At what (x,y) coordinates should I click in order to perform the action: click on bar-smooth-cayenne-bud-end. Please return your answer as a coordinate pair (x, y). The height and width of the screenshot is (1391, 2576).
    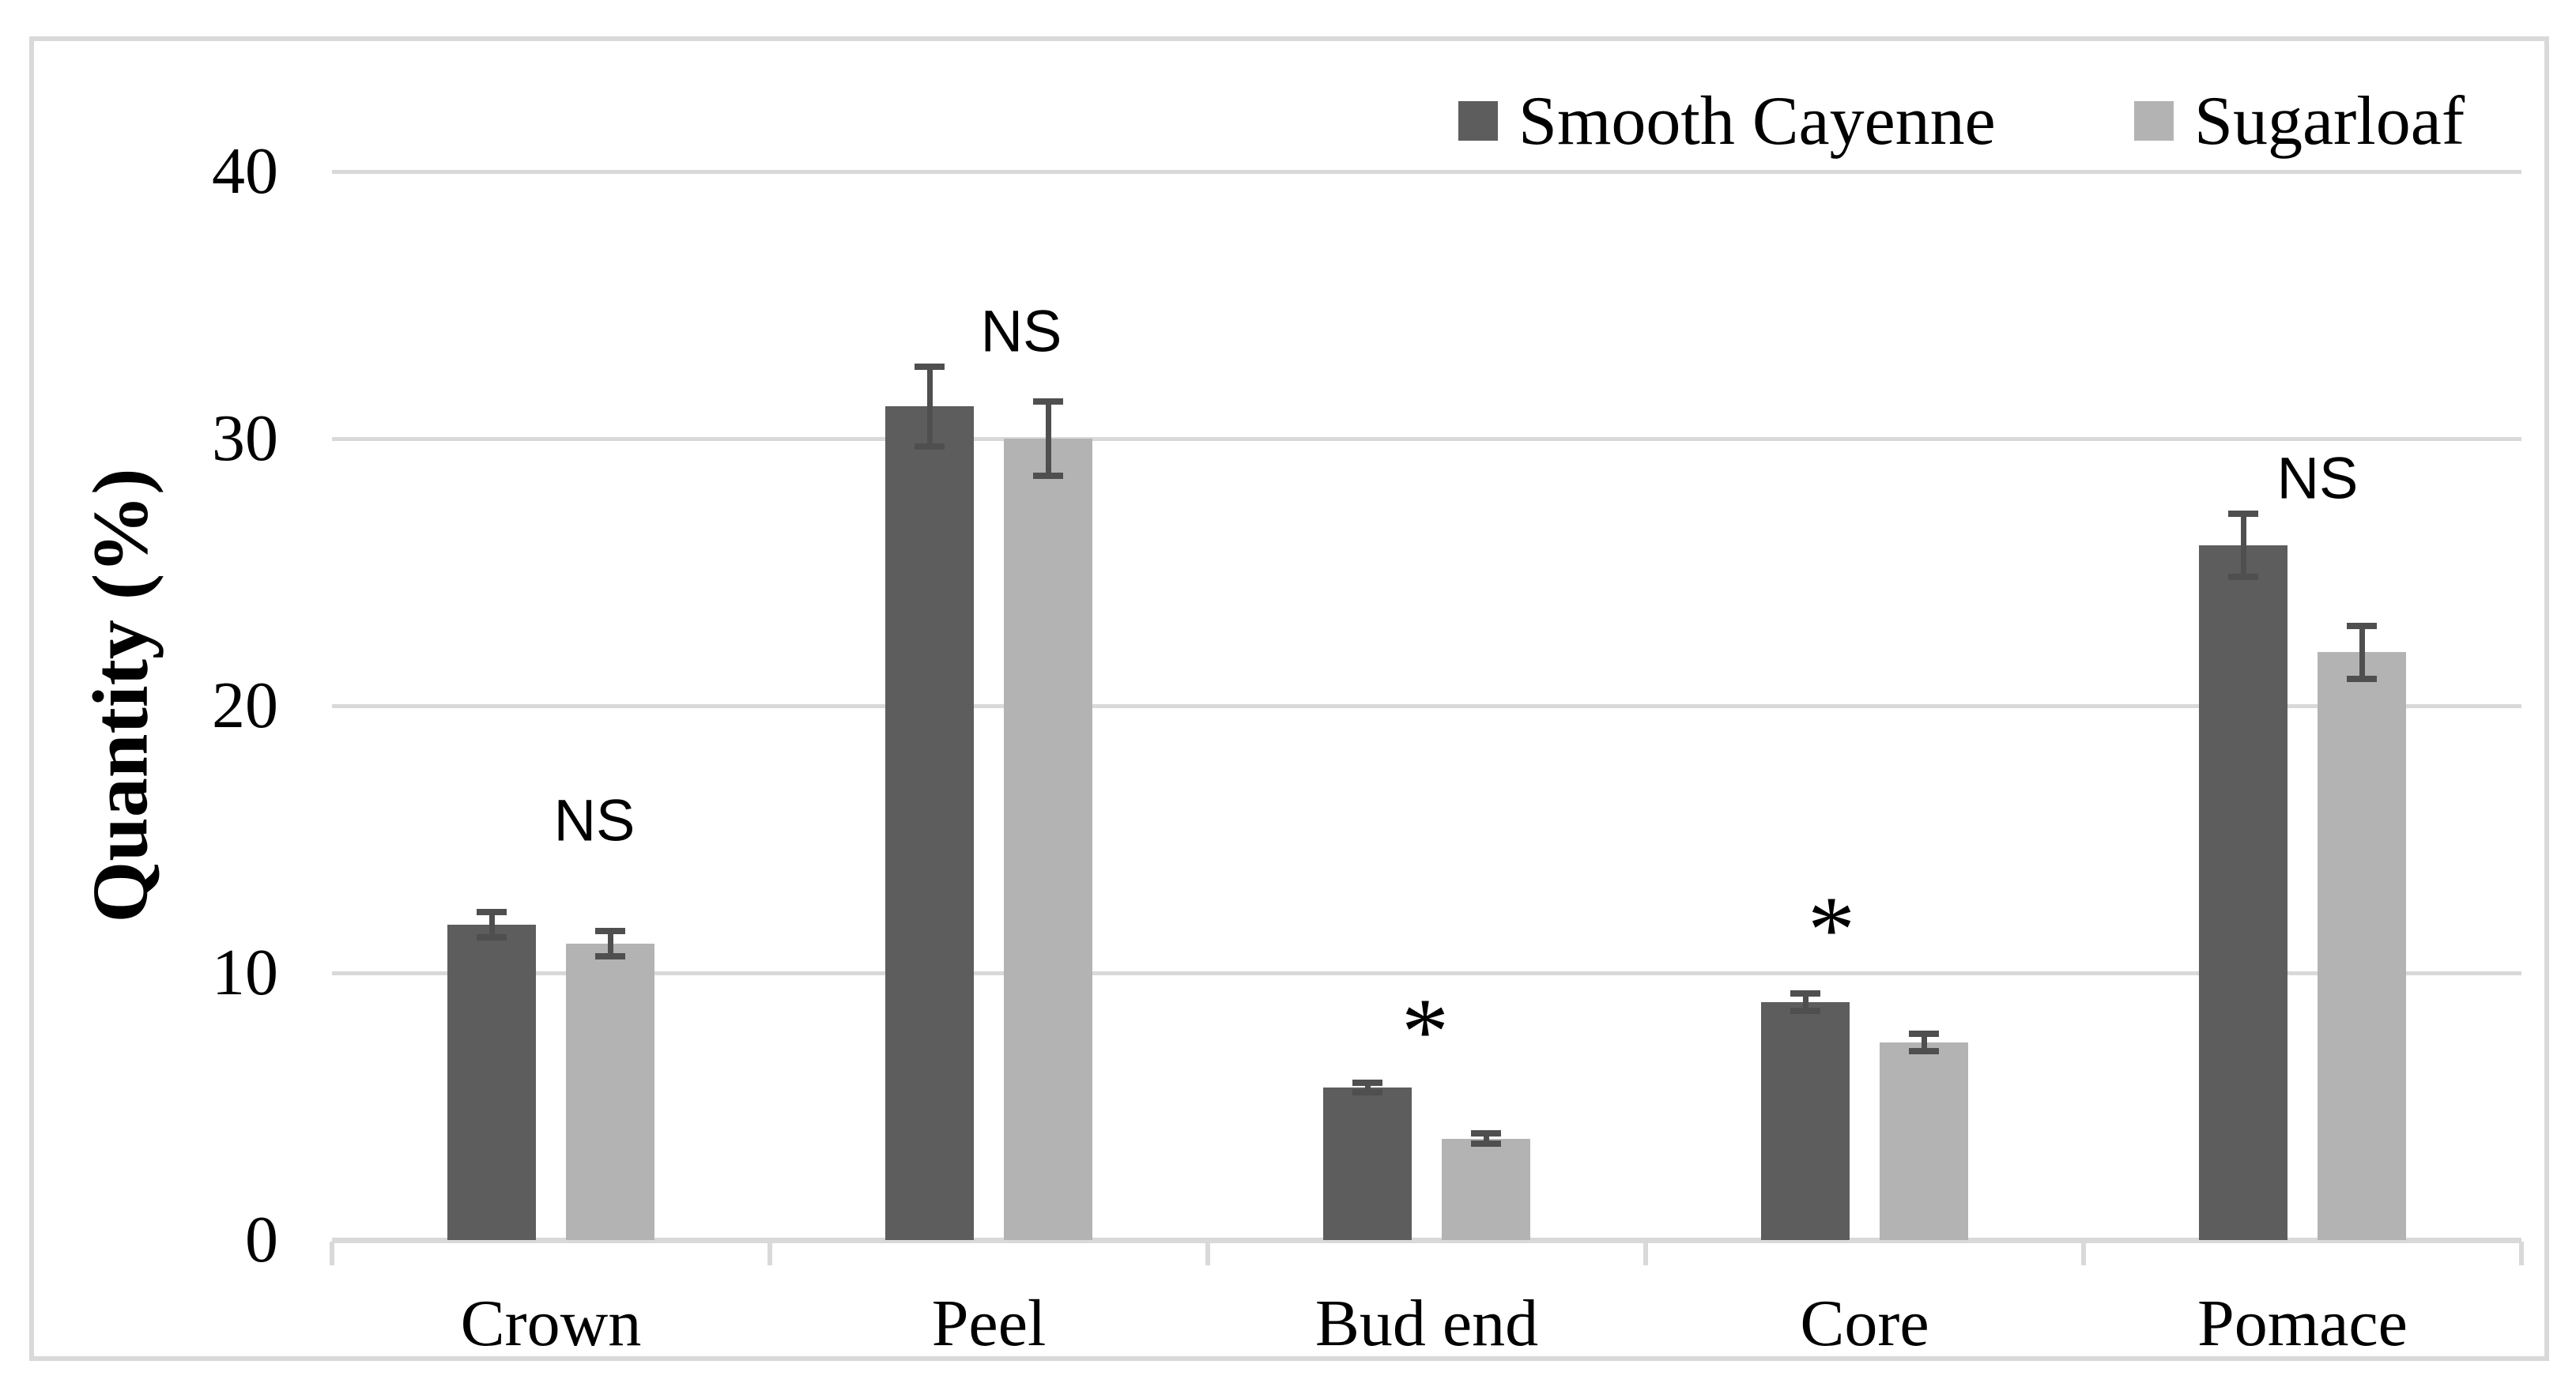
    Looking at the image, I should click on (1367, 1164).